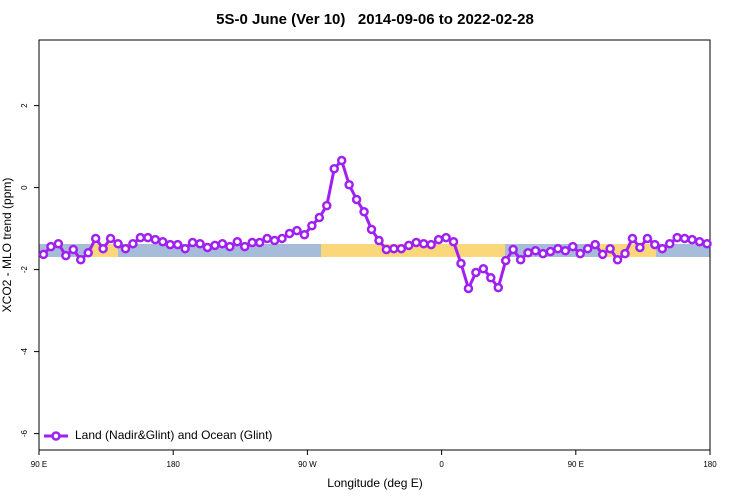 Image resolution: width=750 pixels, height=500 pixels. I want to click on x-axis-label: Longitude (deg E), so click(374, 483).